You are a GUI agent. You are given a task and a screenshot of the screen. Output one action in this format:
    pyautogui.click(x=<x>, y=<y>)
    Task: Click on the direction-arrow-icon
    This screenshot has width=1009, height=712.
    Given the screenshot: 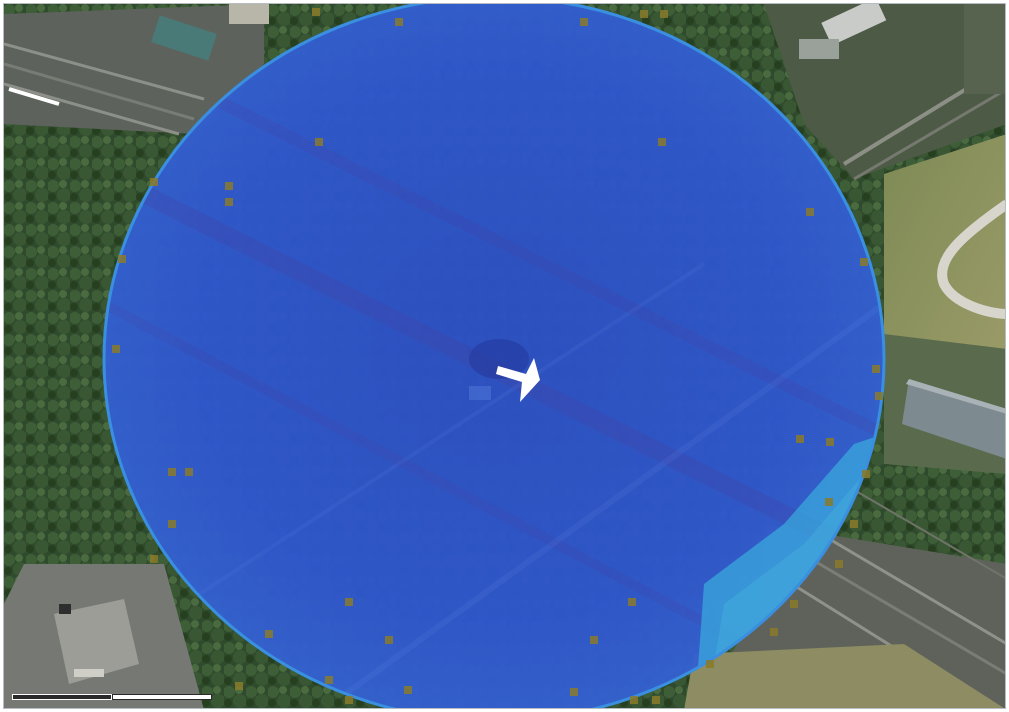 What is the action you would take?
    pyautogui.click(x=518, y=380)
    